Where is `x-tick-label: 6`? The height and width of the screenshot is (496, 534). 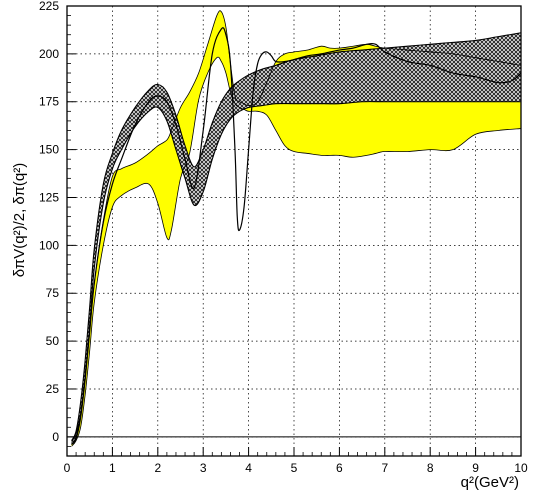 x-tick-label: 6 is located at coordinates (339, 468).